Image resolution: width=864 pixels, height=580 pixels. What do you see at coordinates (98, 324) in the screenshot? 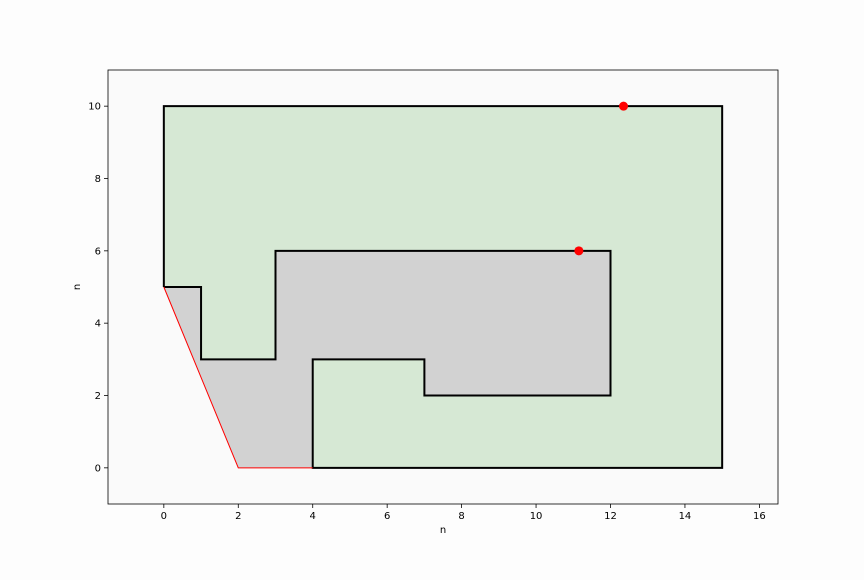
I see `y-tick-label: 4` at bounding box center [98, 324].